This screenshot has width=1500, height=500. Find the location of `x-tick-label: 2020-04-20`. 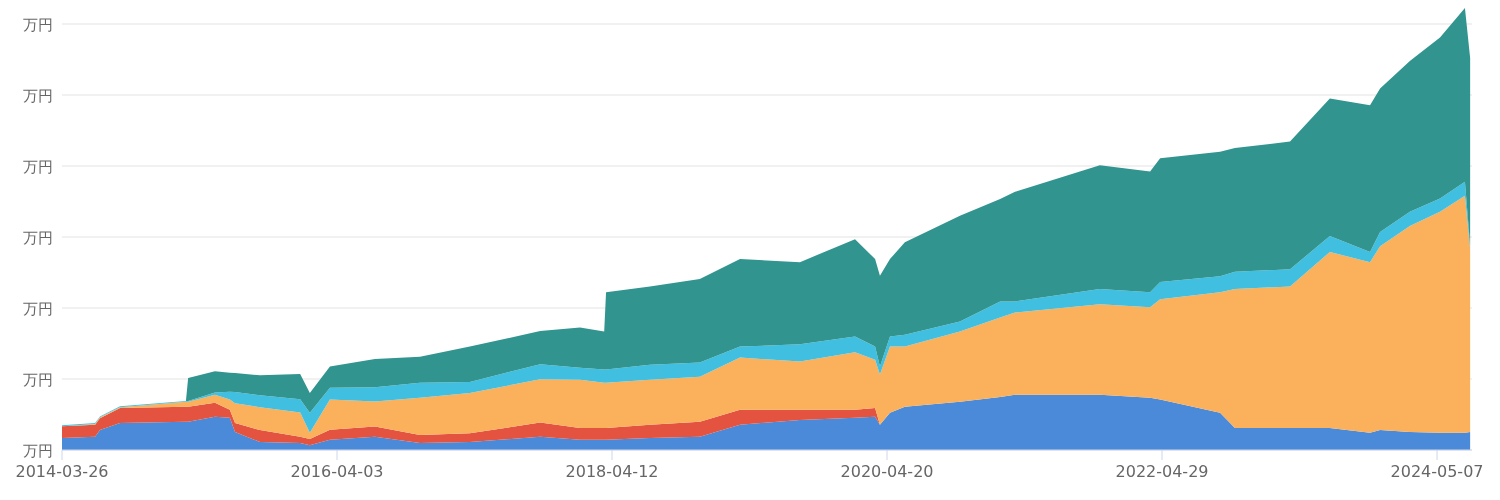

x-tick-label: 2020-04-20 is located at coordinates (887, 471).